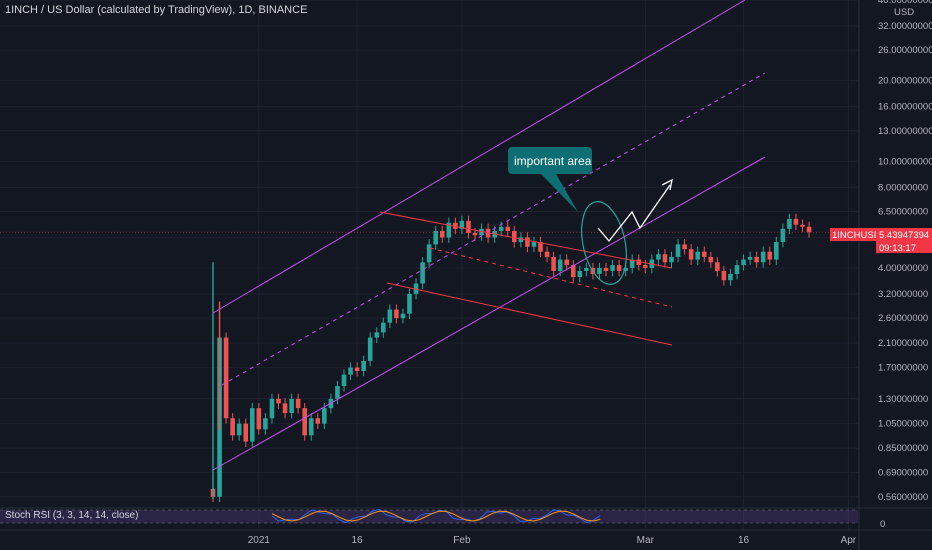  Describe the element at coordinates (905, 81) in the screenshot. I see `price-tick-label: 20.00000000` at that location.